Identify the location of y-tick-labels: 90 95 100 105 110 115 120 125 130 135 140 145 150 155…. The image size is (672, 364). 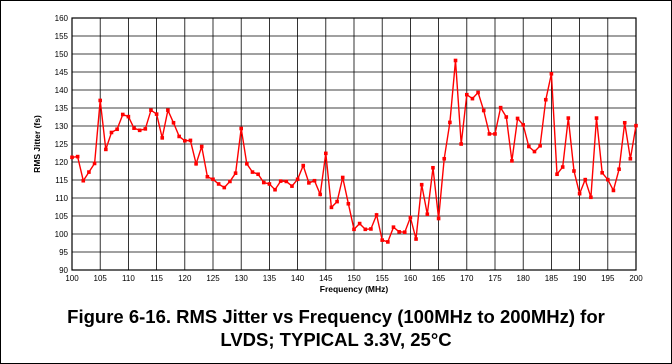
(62, 144).